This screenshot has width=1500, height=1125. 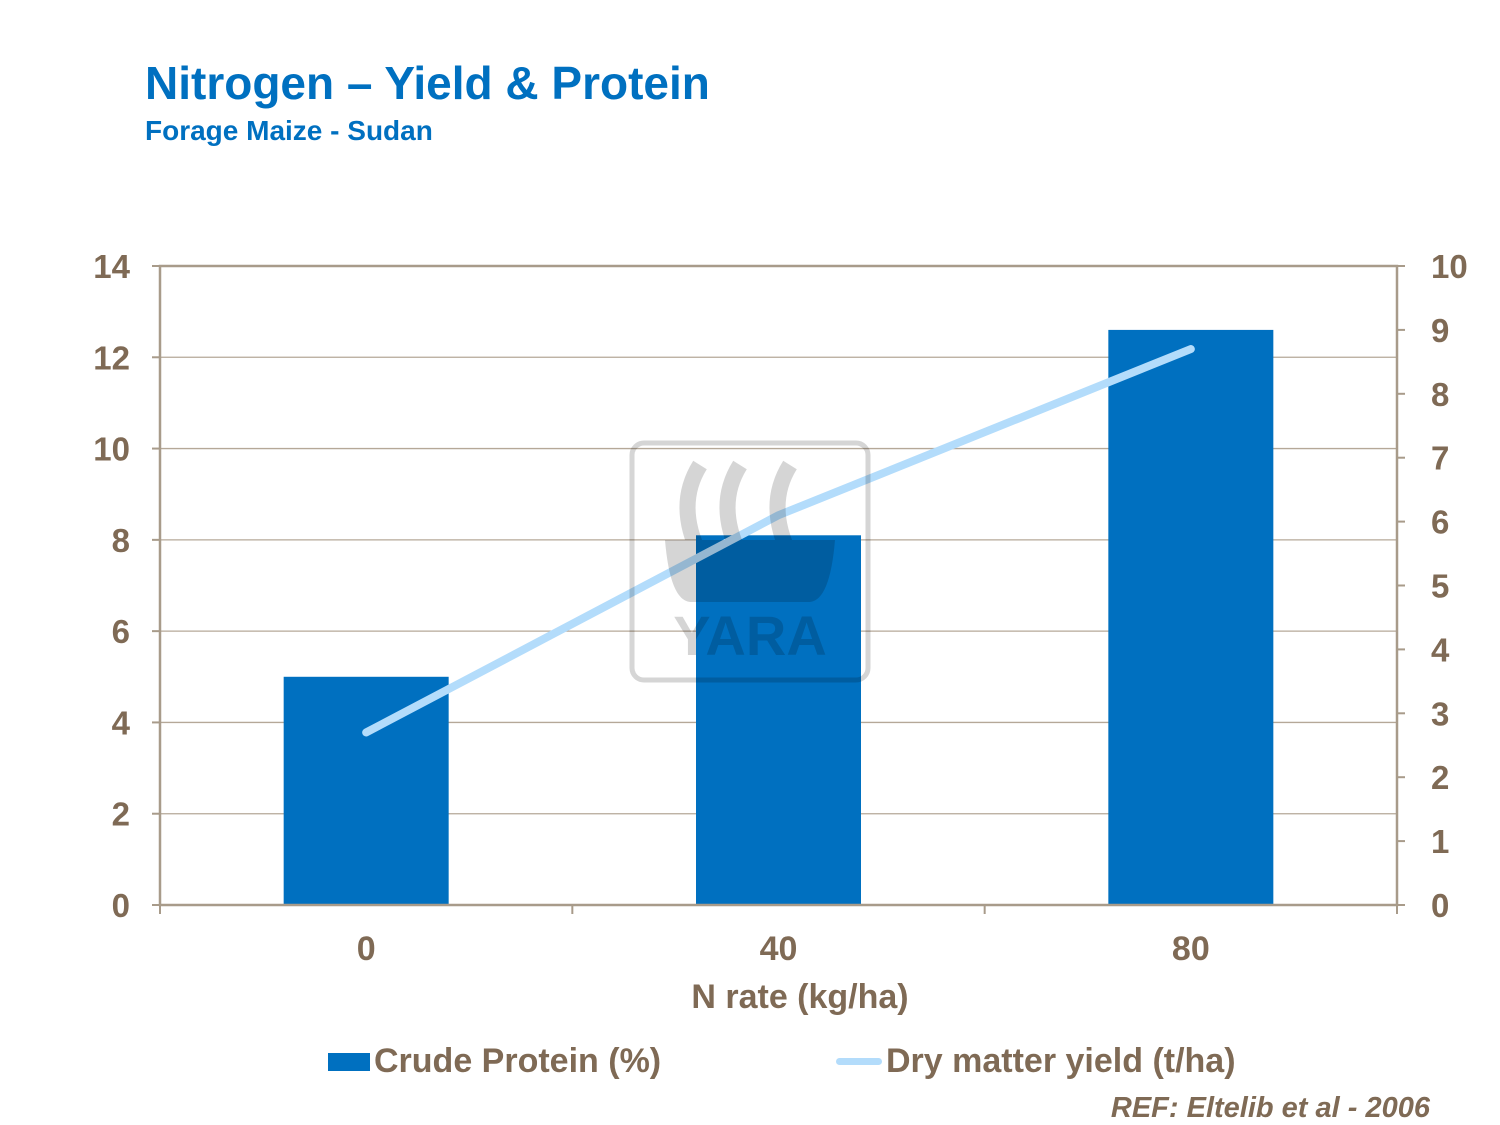 I want to click on right-tick-label: 4, so click(x=1440, y=649).